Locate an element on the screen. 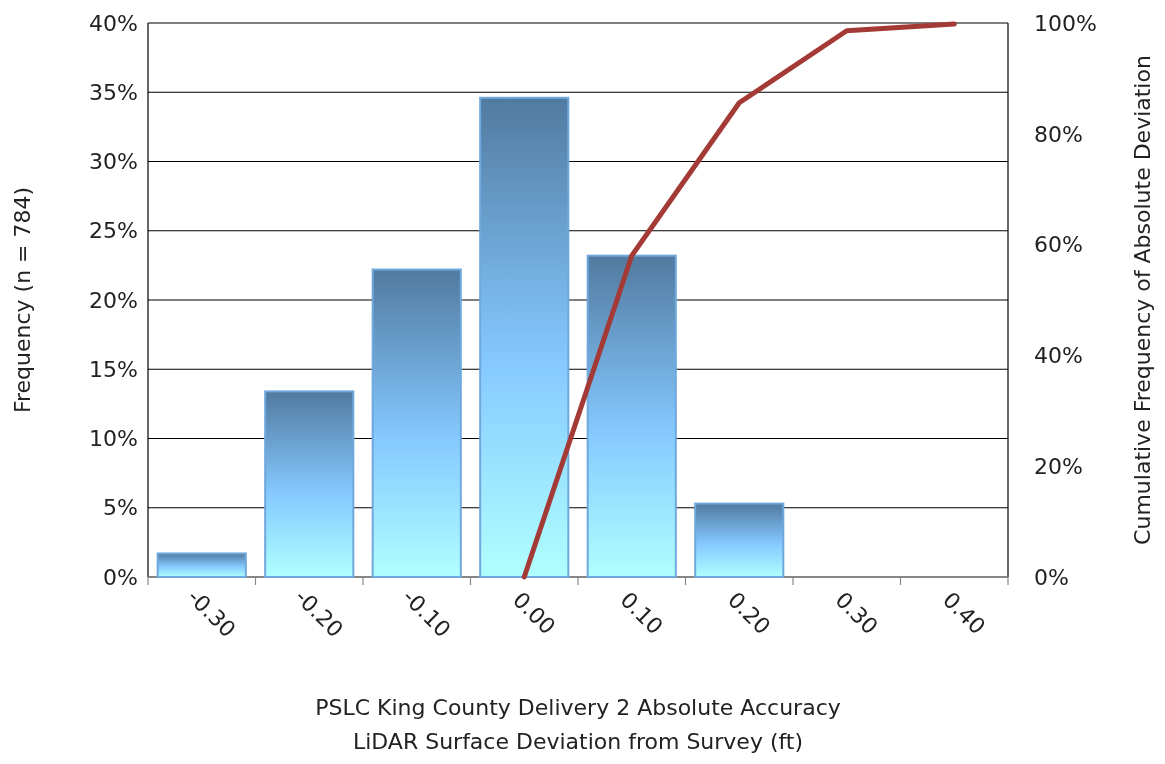  y2-axis-title: Cumulative Frequency of Absolute Deviation is located at coordinates (1142, 300).